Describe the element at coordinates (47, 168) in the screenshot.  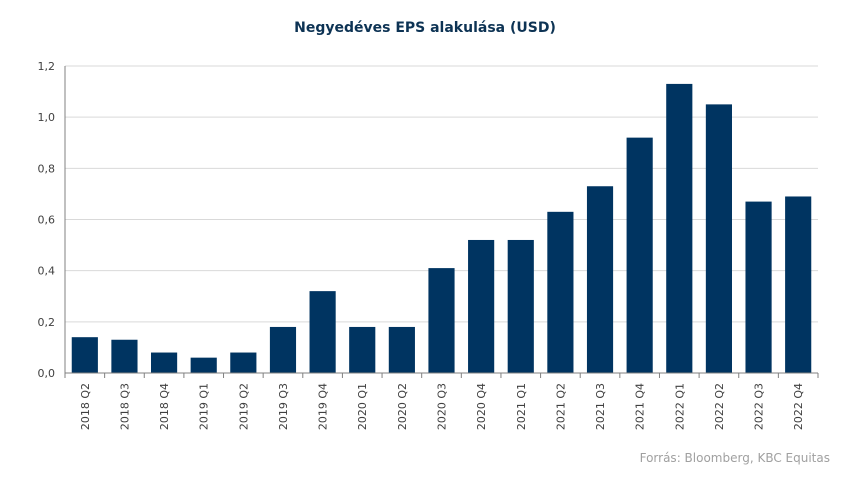
I see `y-tick-label: 0,8` at that location.